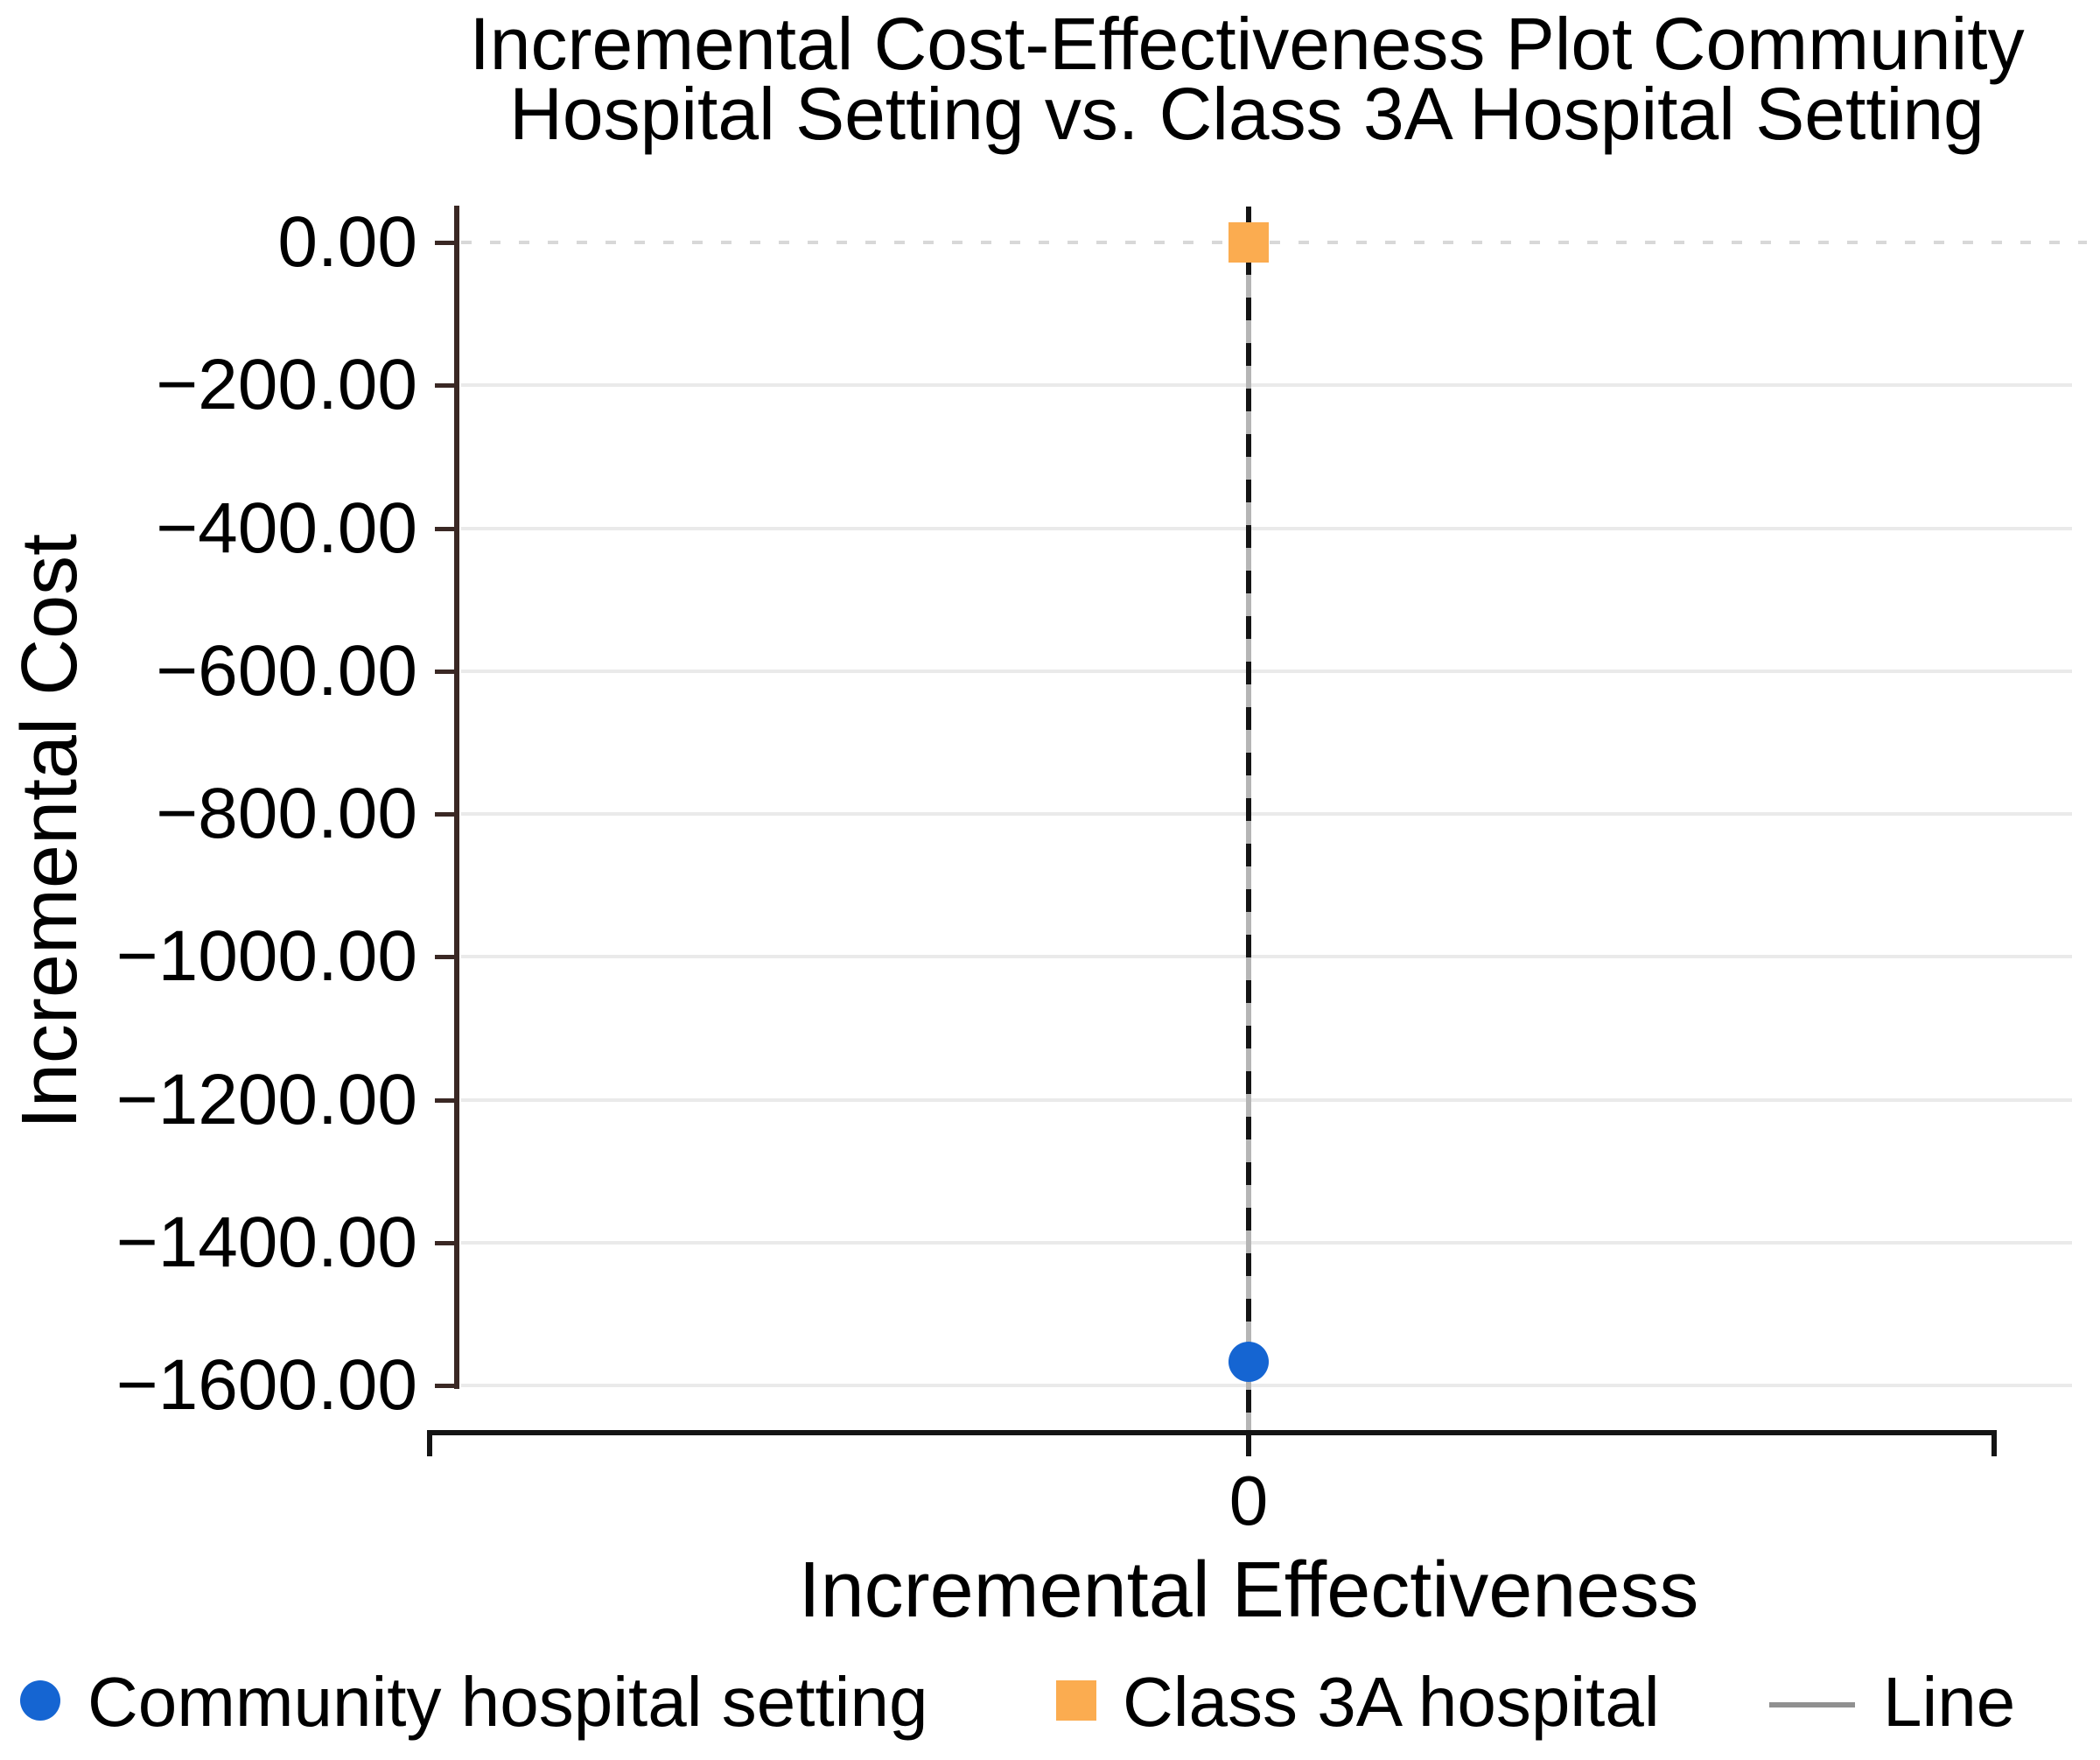 The height and width of the screenshot is (1760, 2100). Describe the element at coordinates (266, 956) in the screenshot. I see `y-tick-label: −1000.00` at that location.